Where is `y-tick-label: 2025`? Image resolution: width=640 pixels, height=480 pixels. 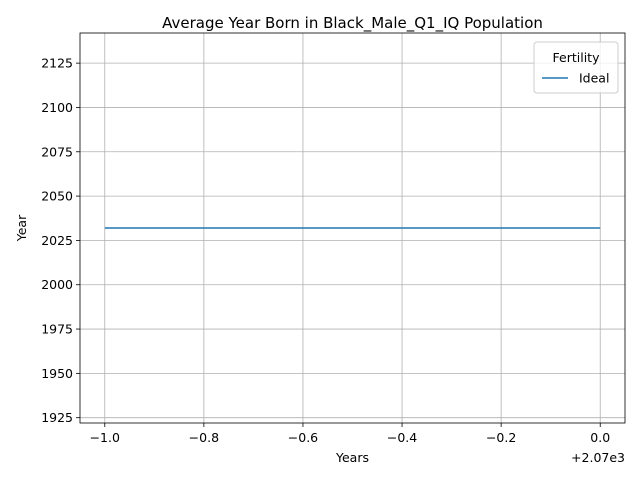
y-tick-label: 2025 is located at coordinates (57, 240).